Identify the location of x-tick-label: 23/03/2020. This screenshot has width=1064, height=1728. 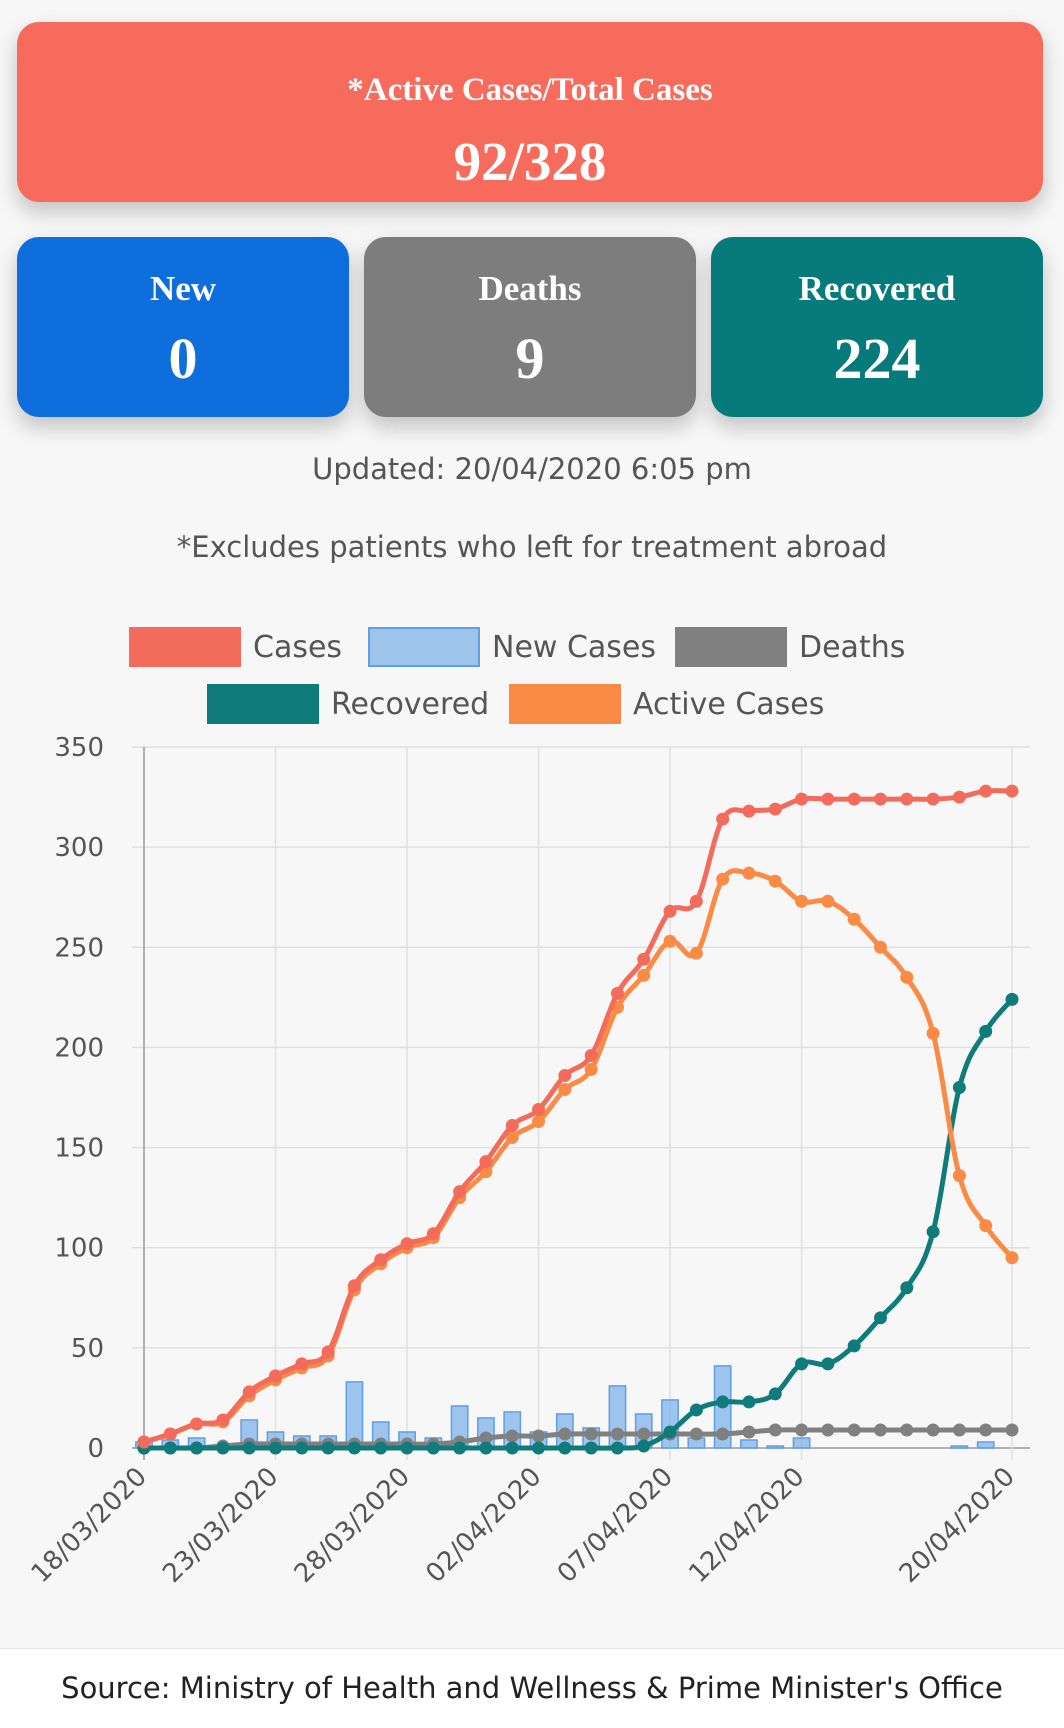
(220, 1525).